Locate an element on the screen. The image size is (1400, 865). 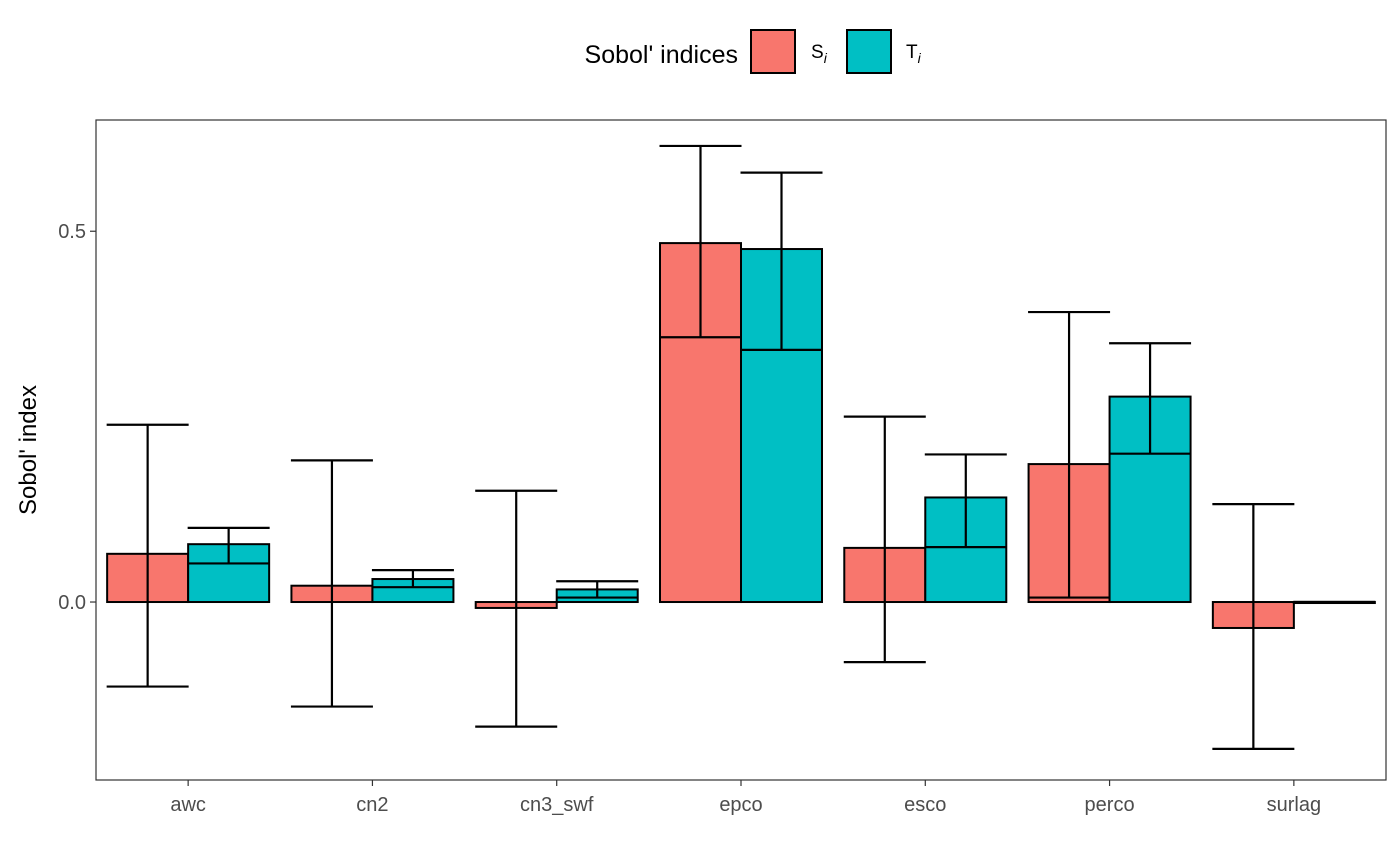
legend-key-si is located at coordinates (773, 51).